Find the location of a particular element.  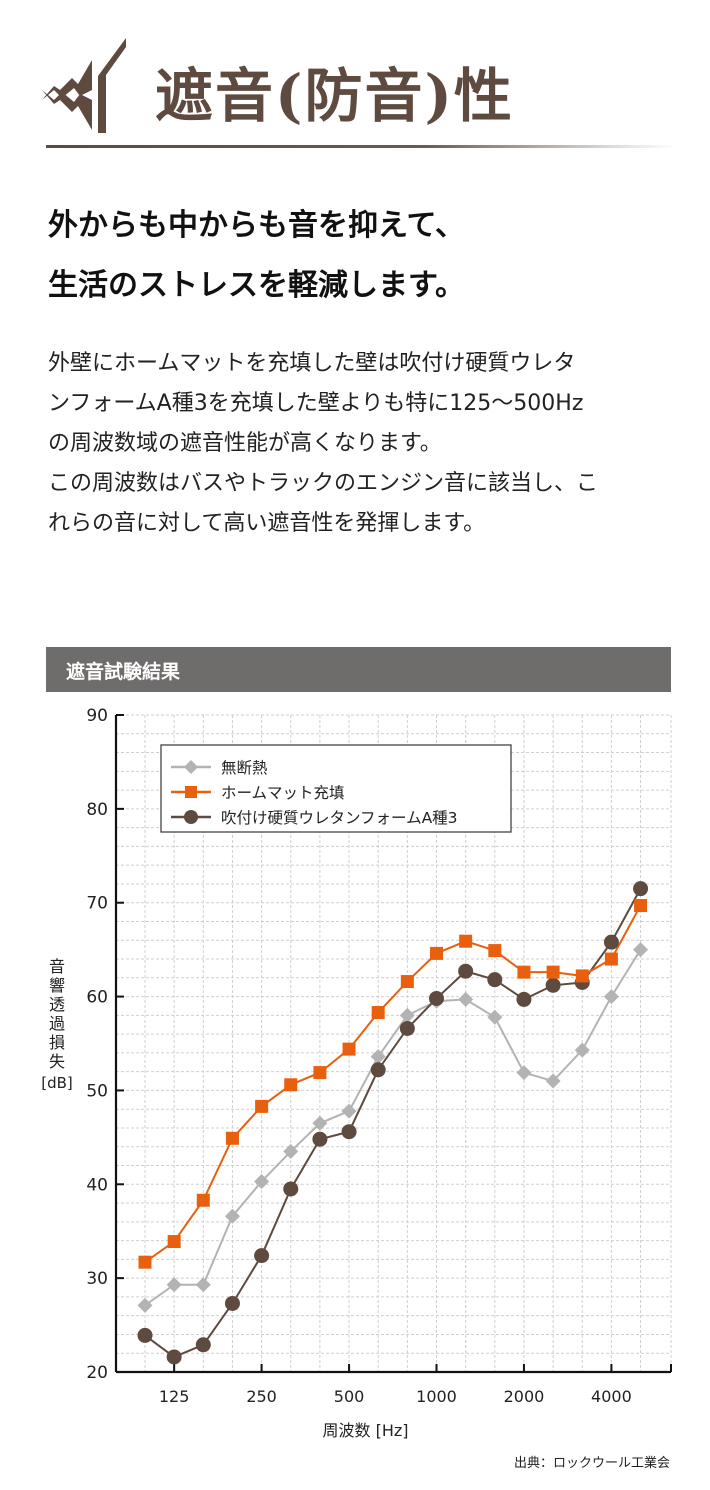

x-tick-label: 1000 is located at coordinates (436, 1396).